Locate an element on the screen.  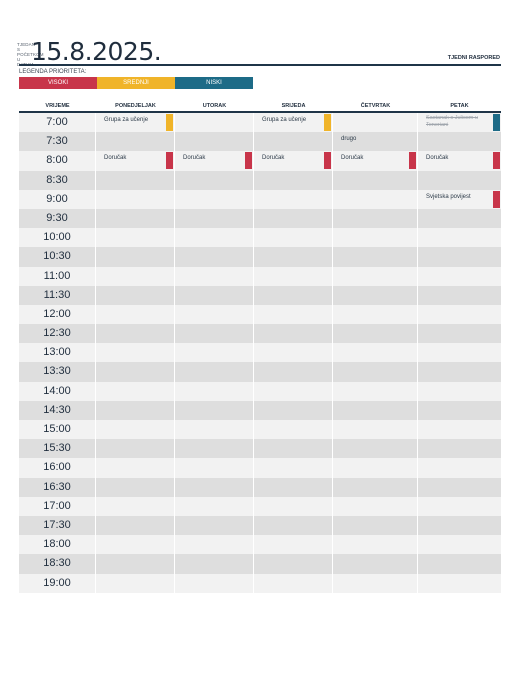
schedule-cell-monday: Doručak is located at coordinates (135, 161).